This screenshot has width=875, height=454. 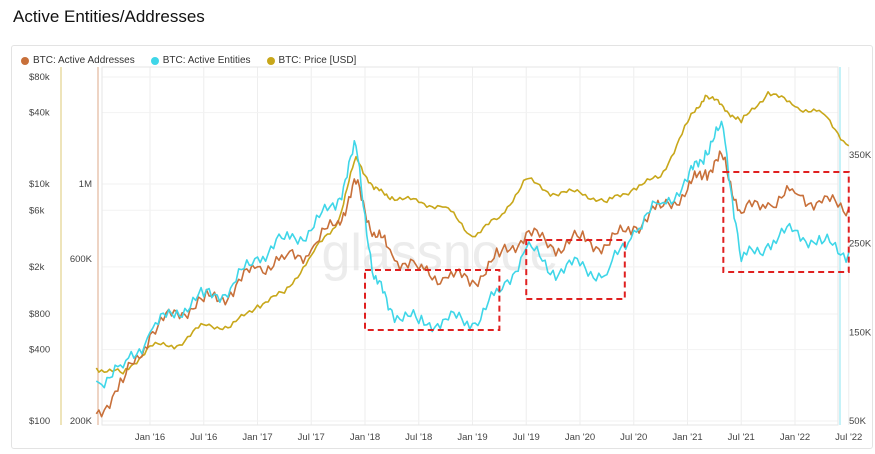 I want to click on legend-dot-active-addresses, so click(x=25, y=60).